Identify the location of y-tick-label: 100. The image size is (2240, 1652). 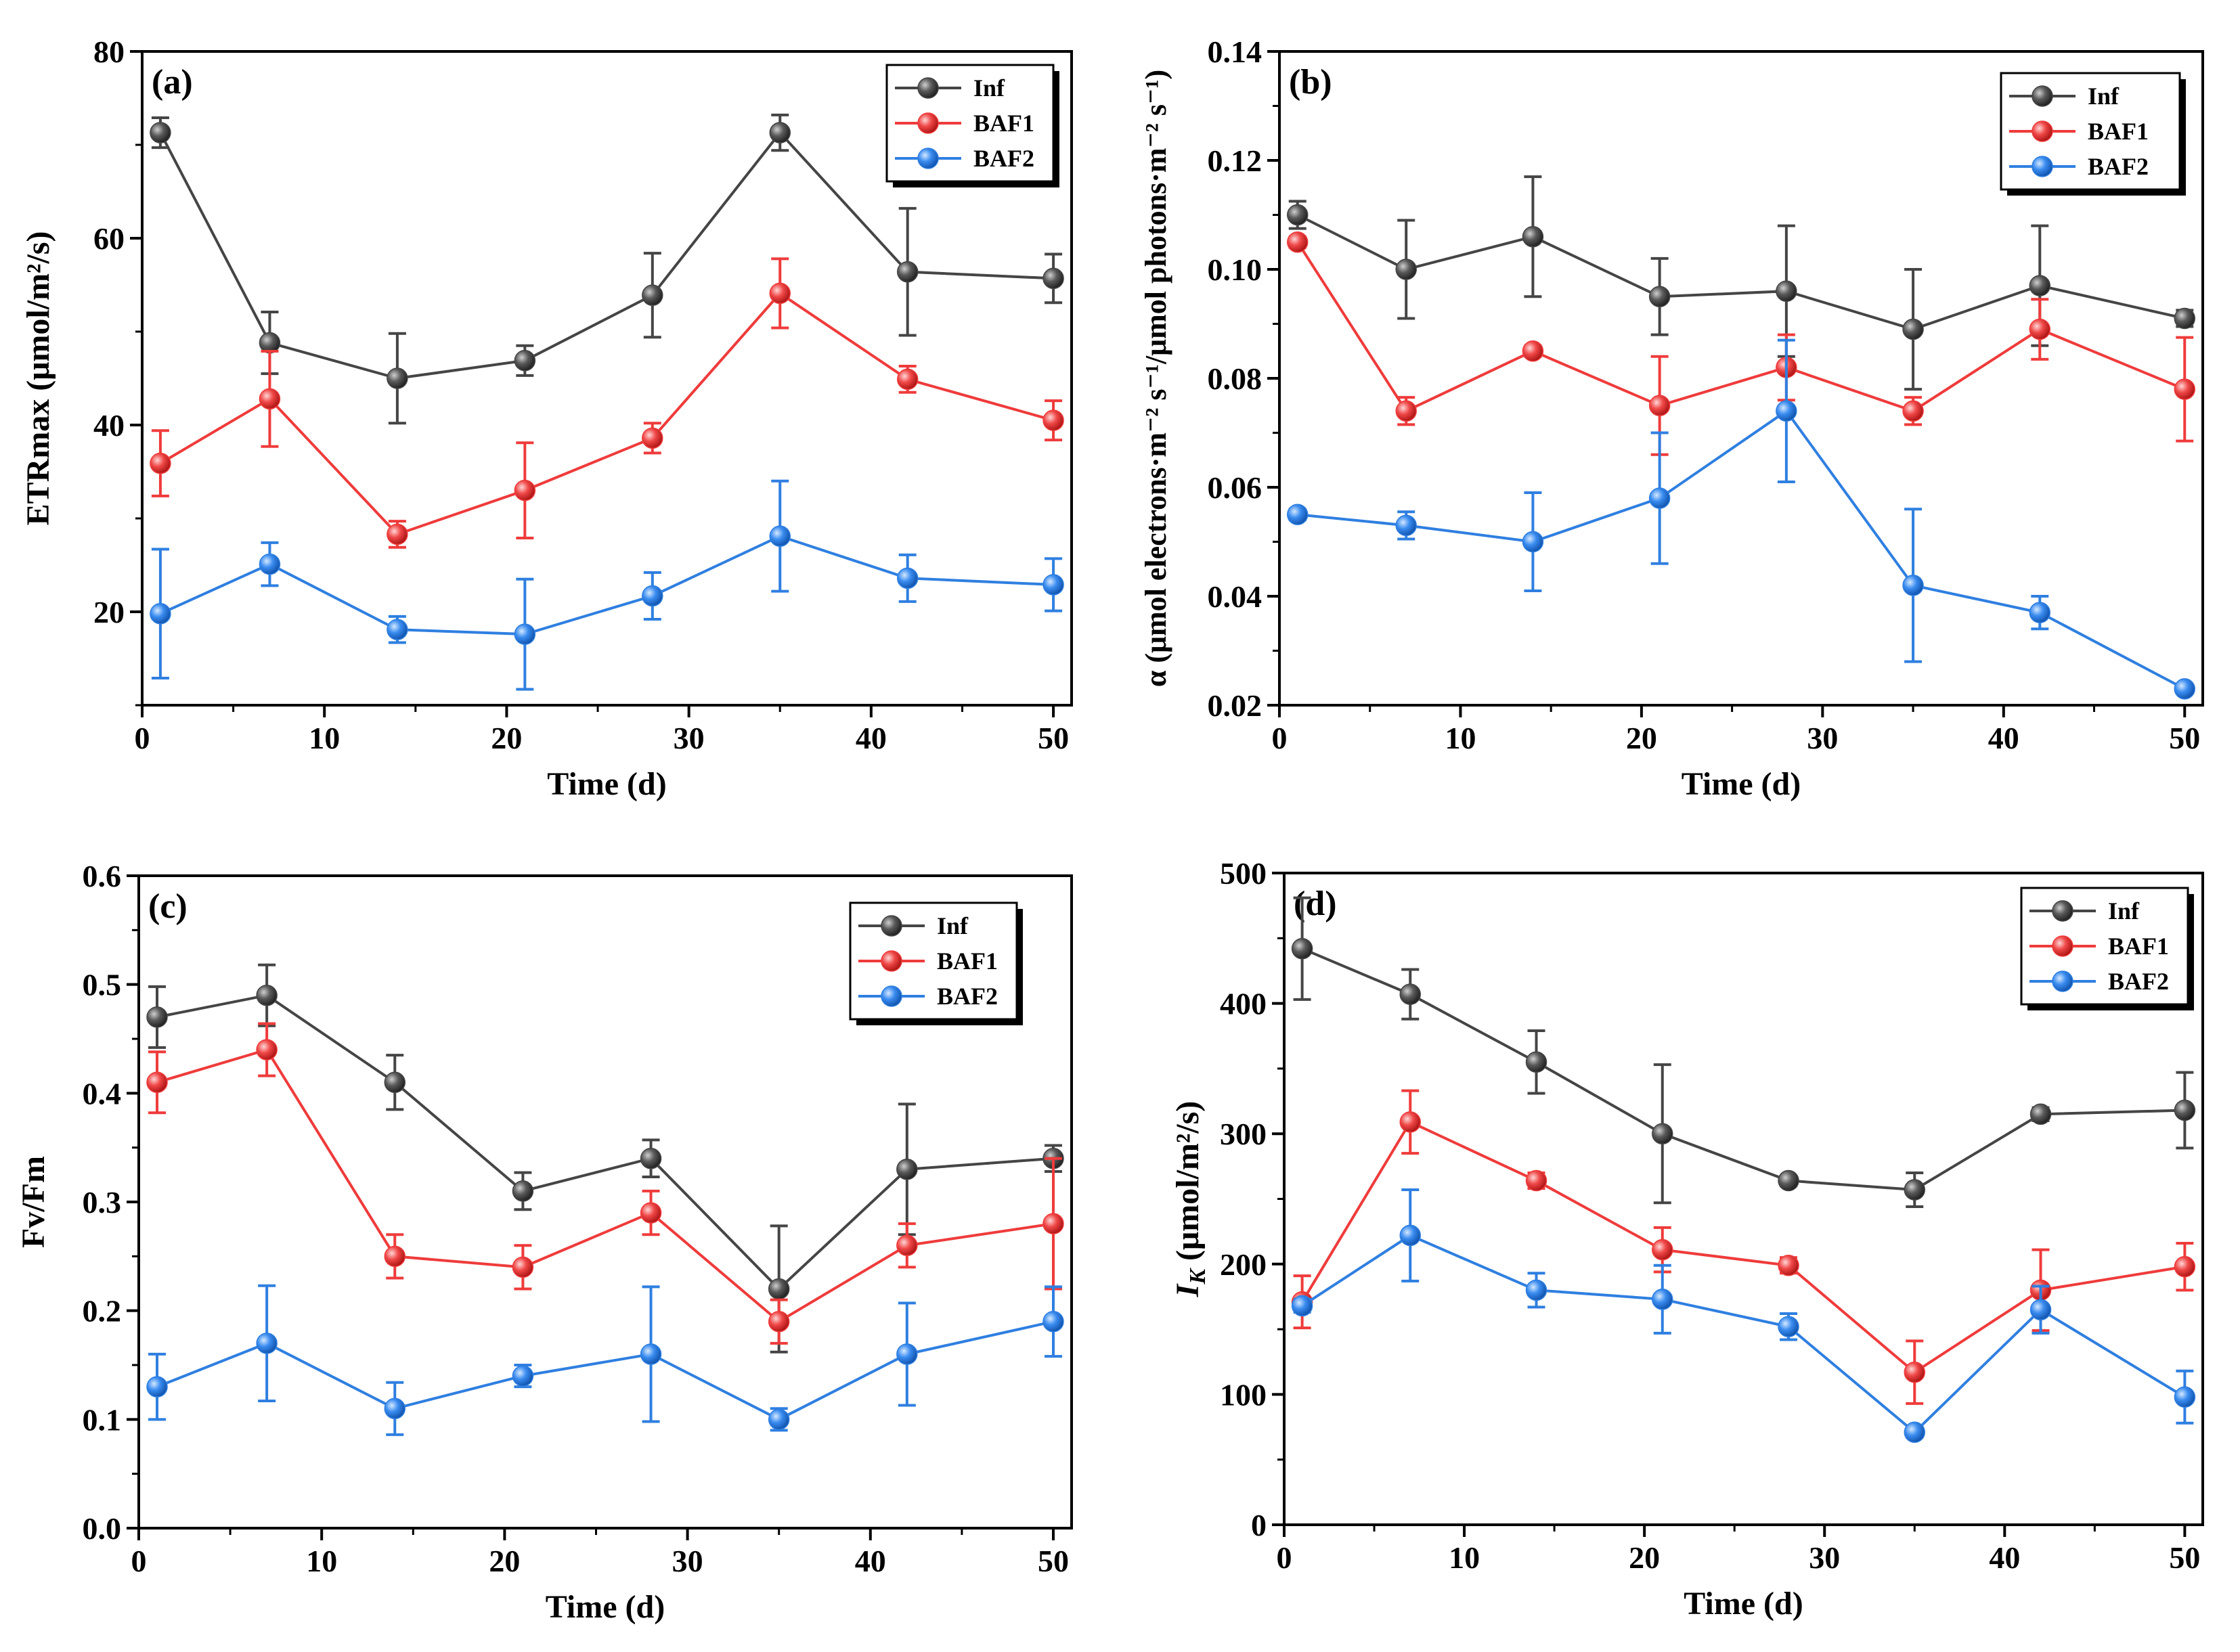
(1243, 1394).